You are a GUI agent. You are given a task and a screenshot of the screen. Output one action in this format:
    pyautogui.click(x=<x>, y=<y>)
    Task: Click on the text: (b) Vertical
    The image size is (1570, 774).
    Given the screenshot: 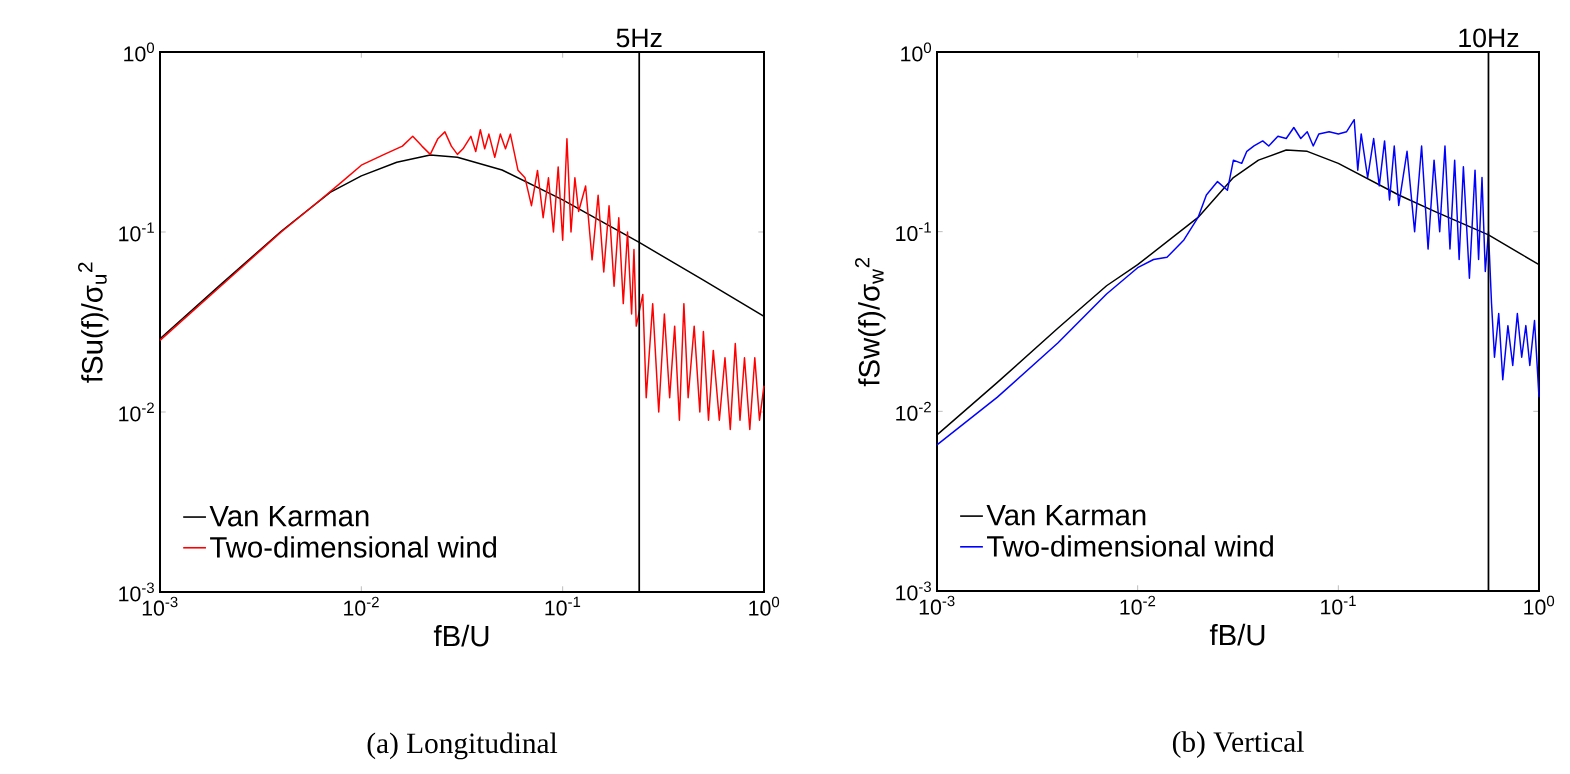 What is the action you would take?
    pyautogui.click(x=1238, y=744)
    